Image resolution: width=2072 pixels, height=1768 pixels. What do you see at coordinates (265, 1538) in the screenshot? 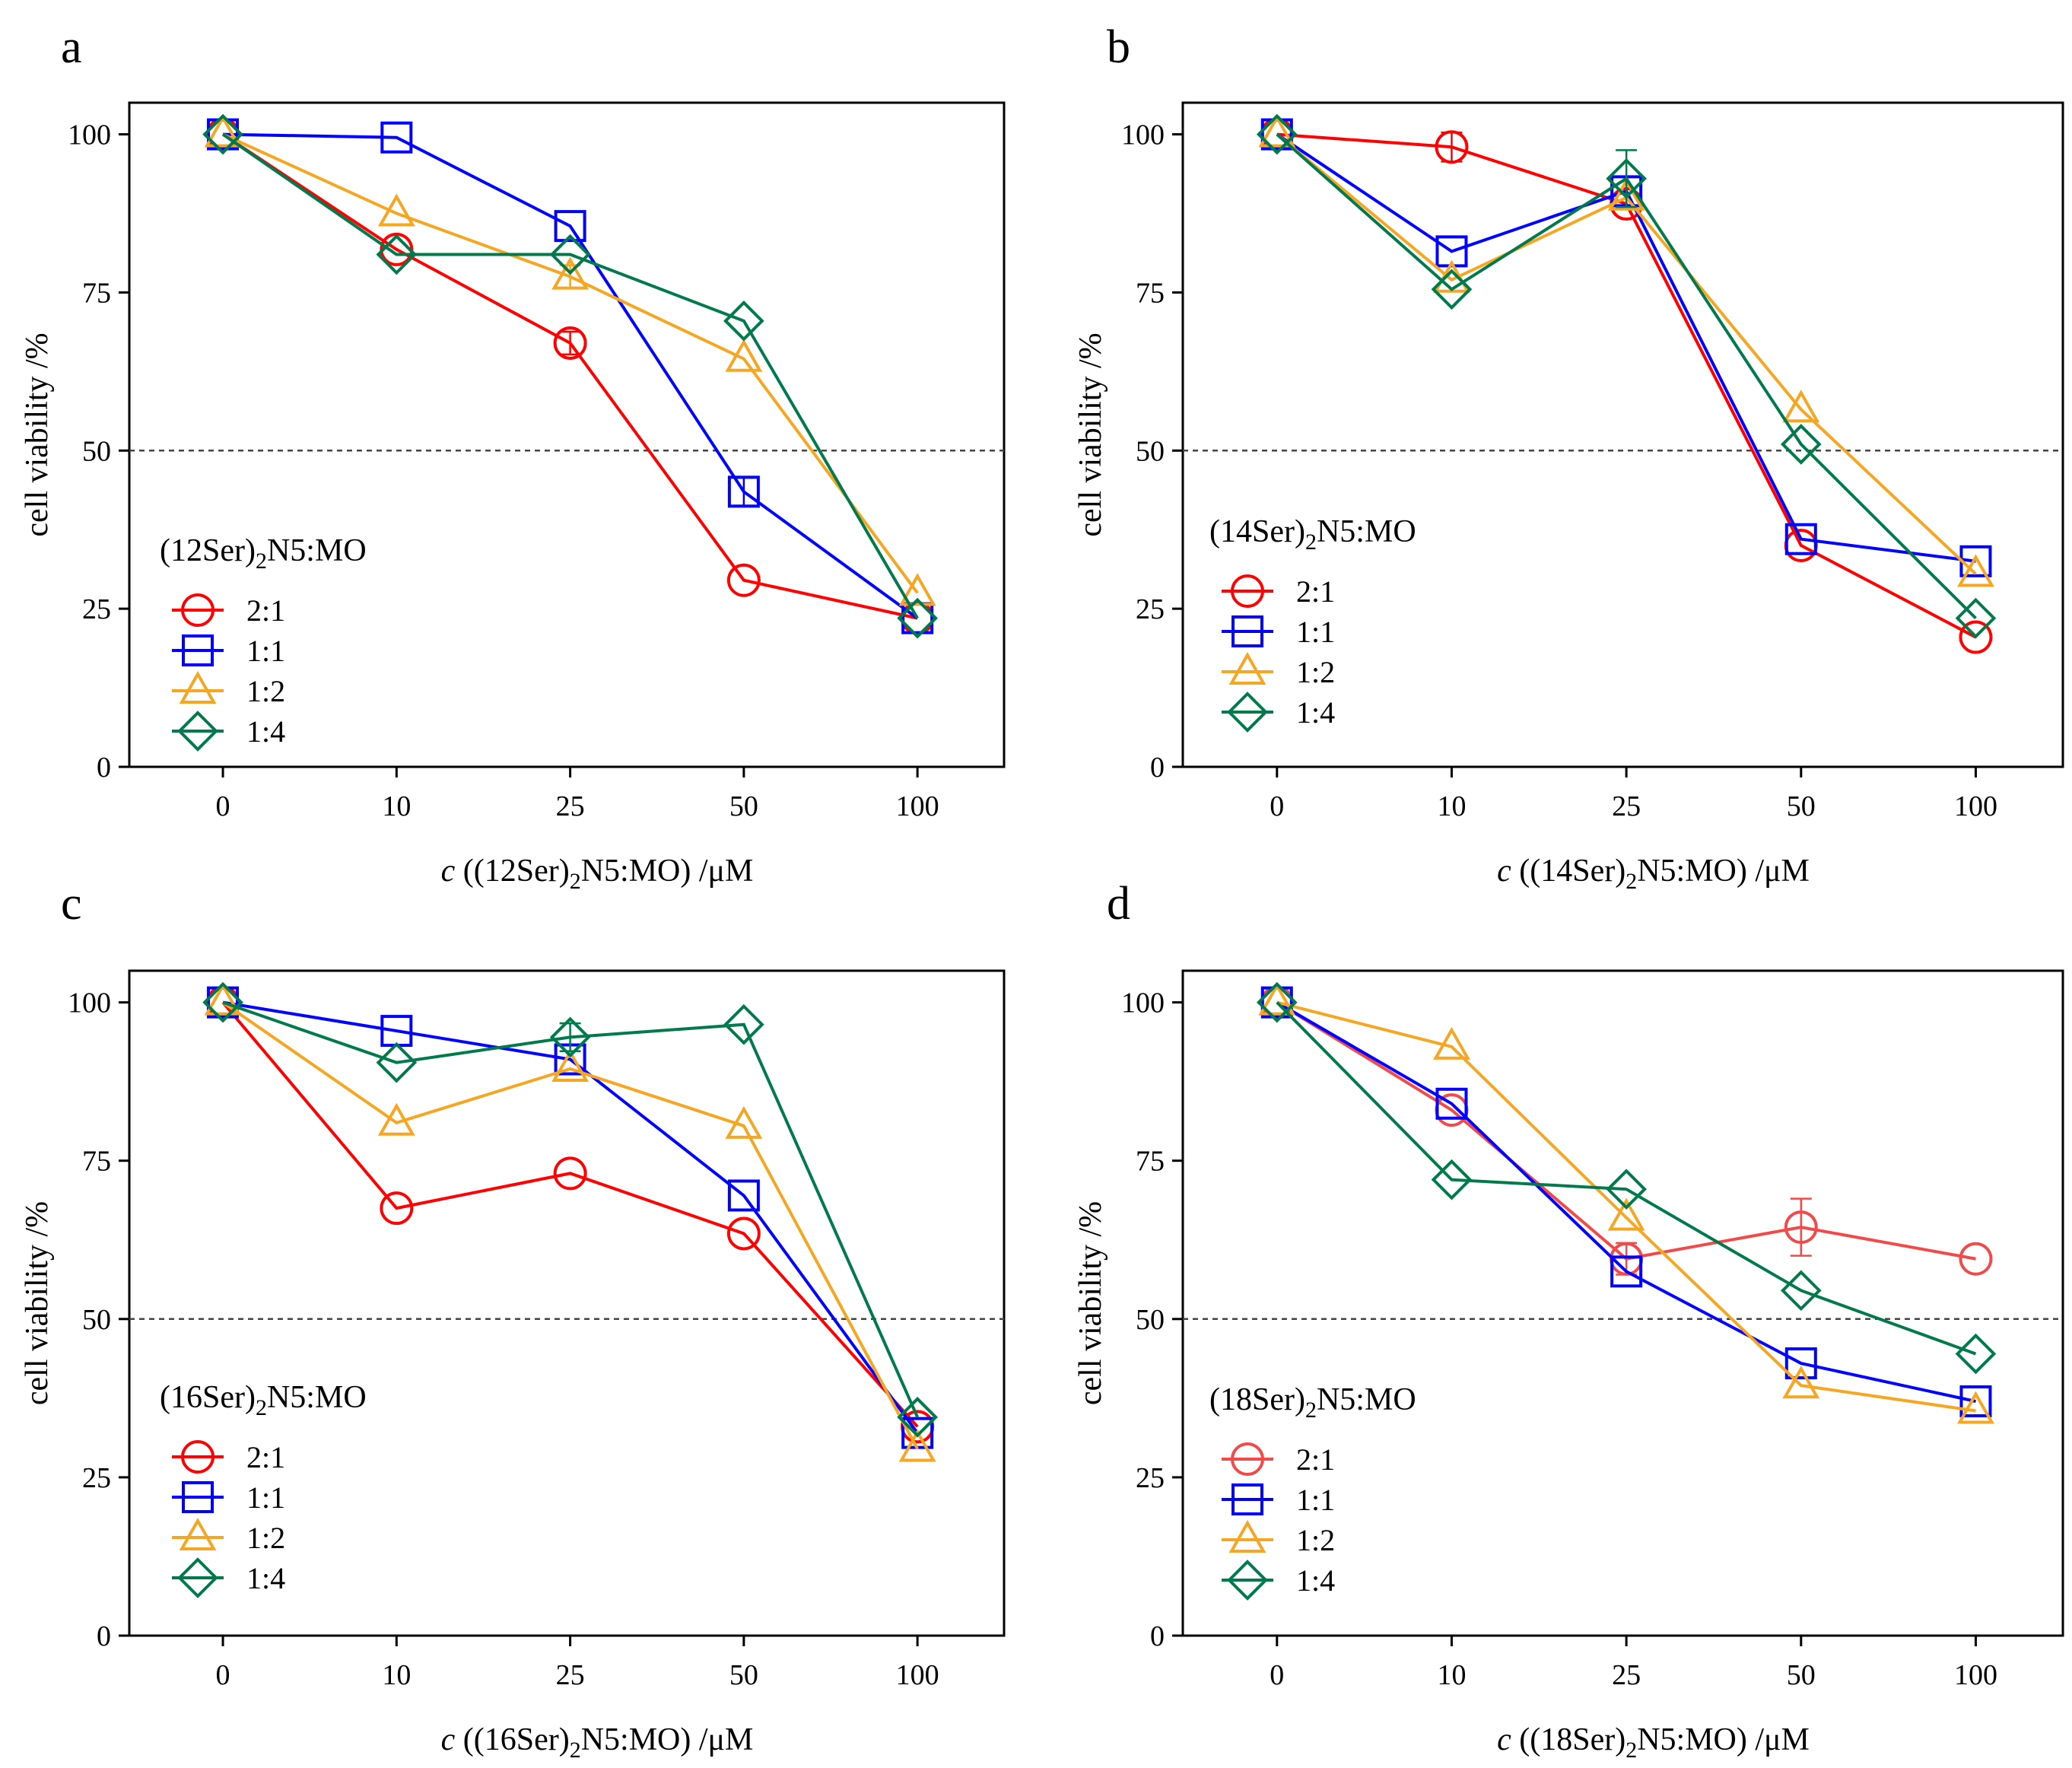
I see `legend-label: 1:2` at bounding box center [265, 1538].